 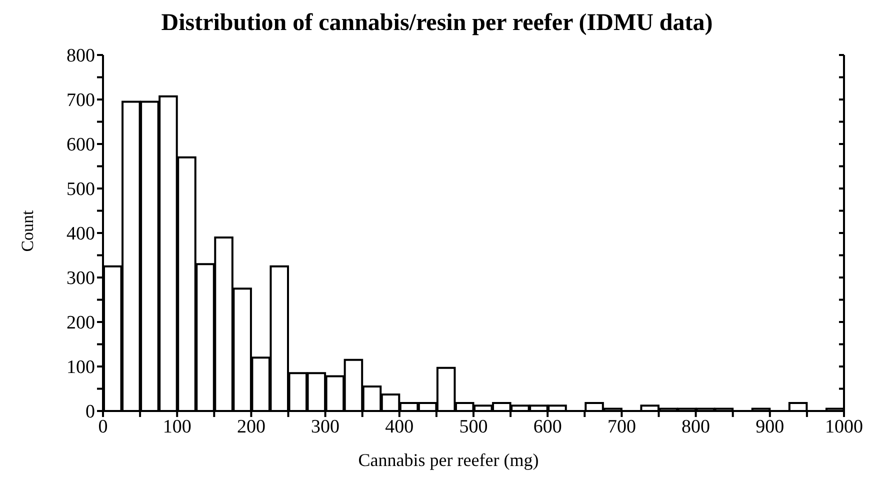 I want to click on x-tick-label: 500, so click(x=473, y=427).